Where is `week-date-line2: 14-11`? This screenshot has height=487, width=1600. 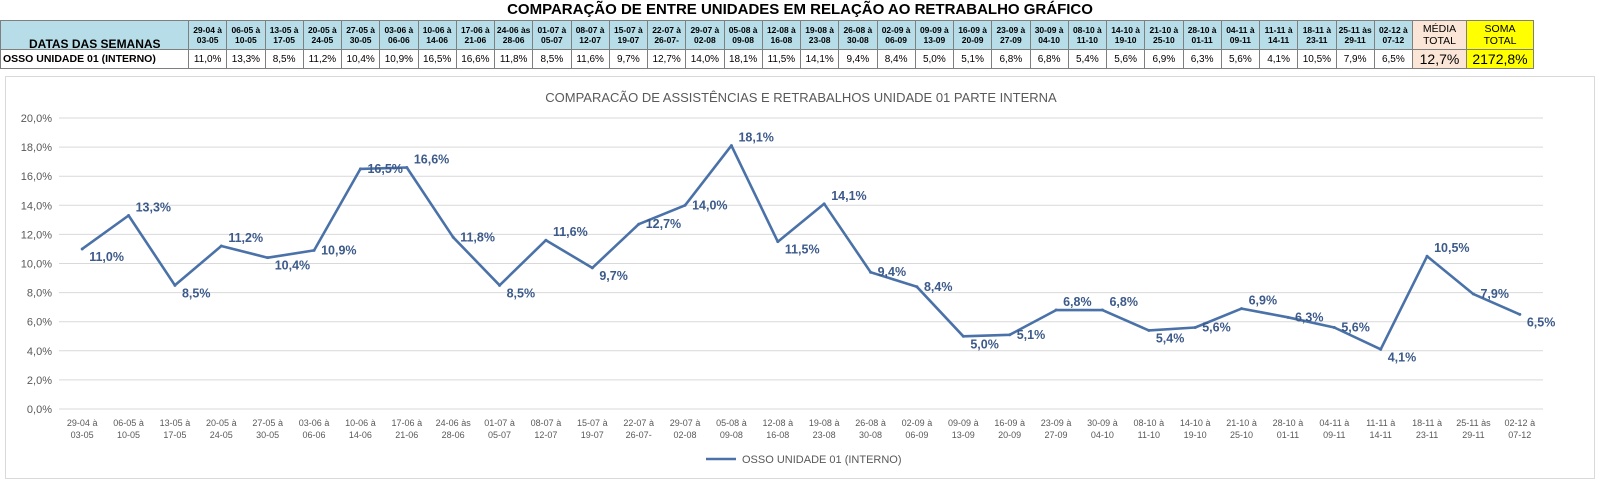 week-date-line2: 14-11 is located at coordinates (1278, 40).